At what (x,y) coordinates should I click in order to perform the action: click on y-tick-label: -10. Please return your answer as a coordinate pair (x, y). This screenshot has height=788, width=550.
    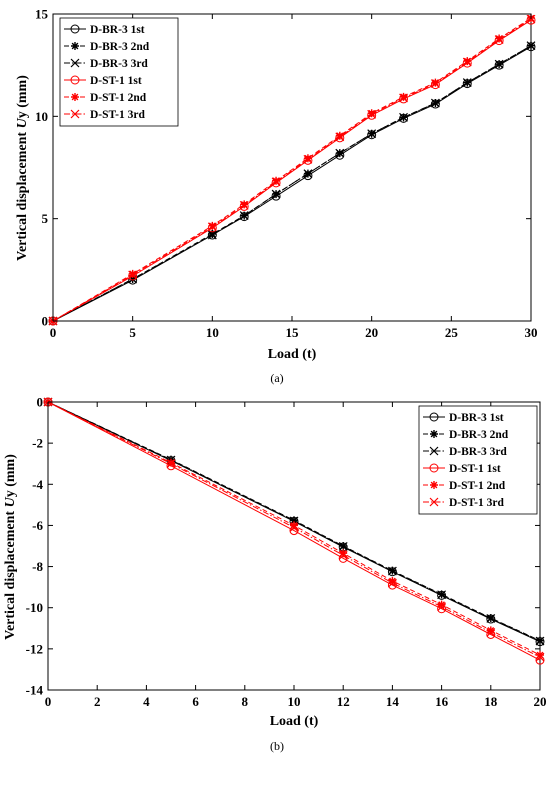
    Looking at the image, I should click on (34, 607).